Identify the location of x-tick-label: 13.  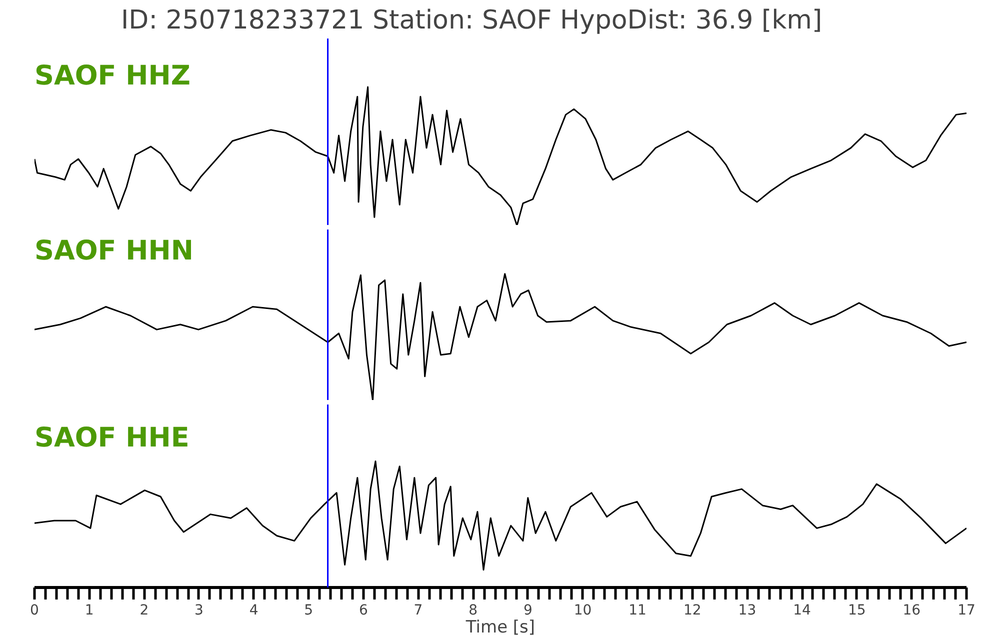
(747, 610).